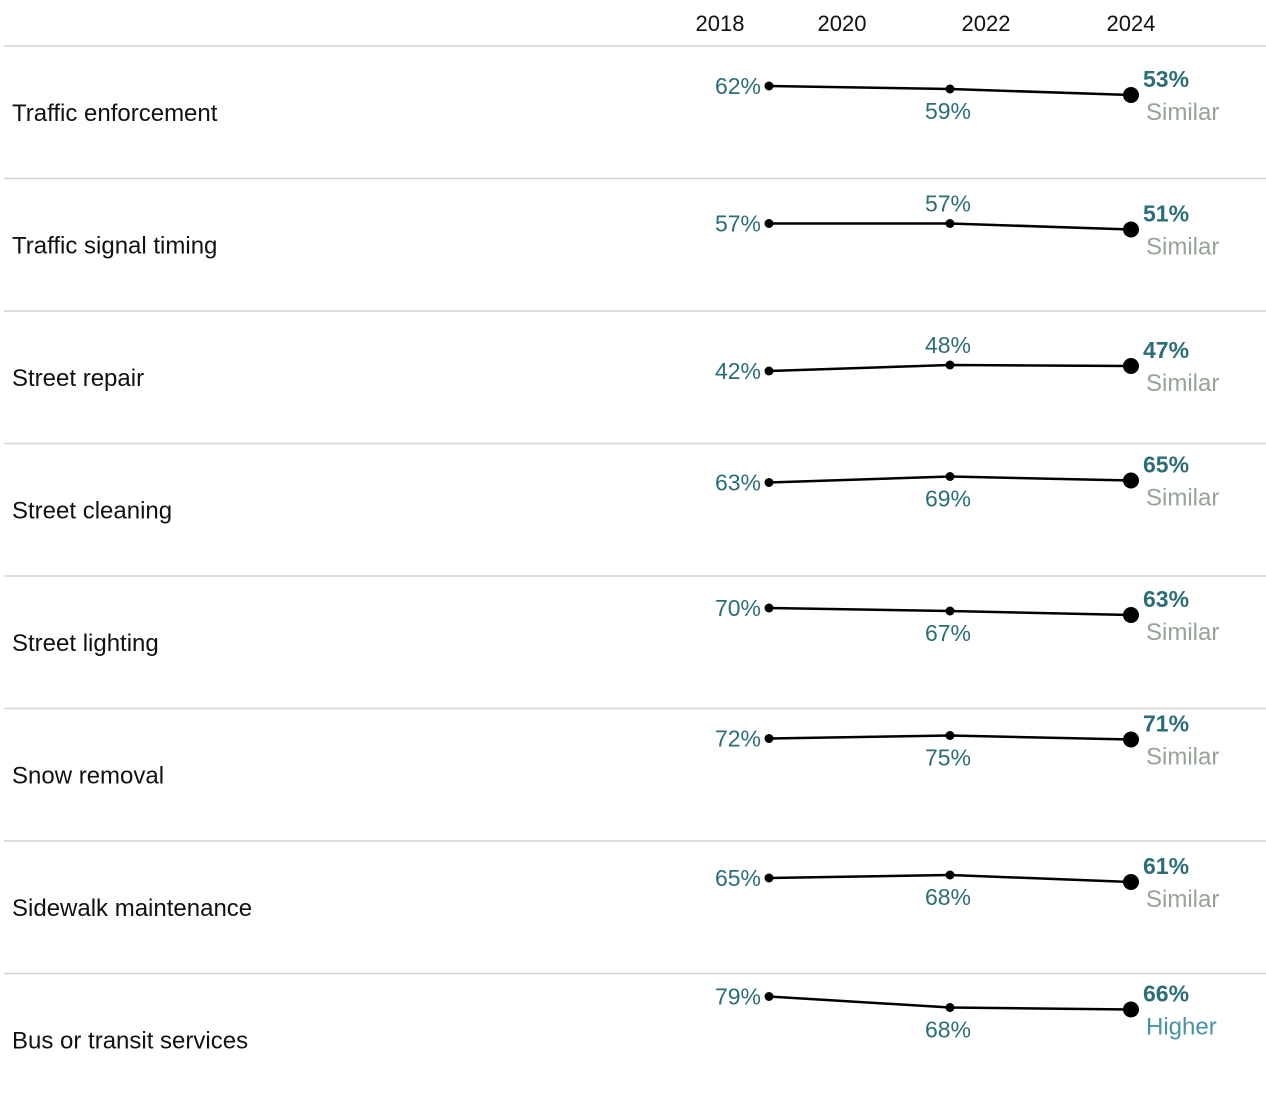 The width and height of the screenshot is (1266, 1099). I want to click on row-label: Traffic enforcement, so click(115, 113).